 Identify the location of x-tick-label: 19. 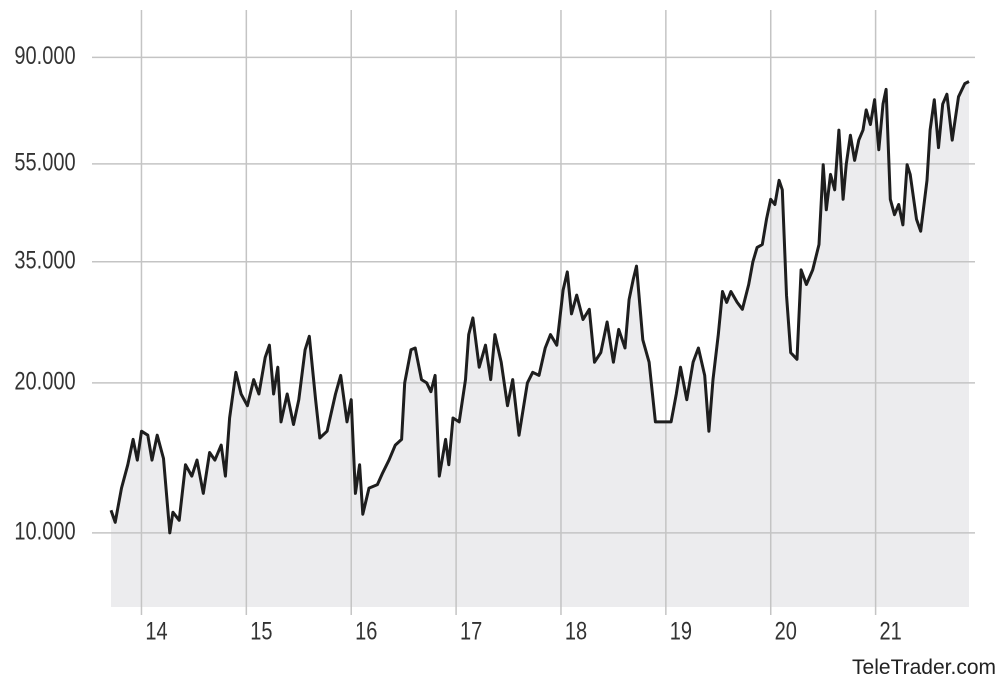
(681, 632).